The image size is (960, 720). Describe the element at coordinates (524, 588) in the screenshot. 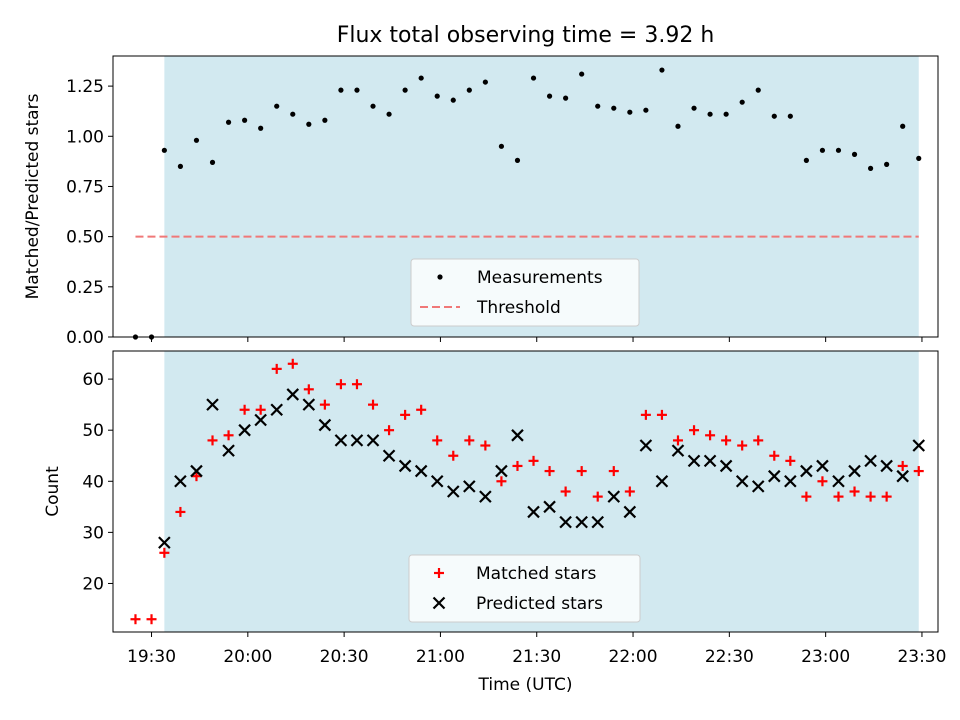

I see `bottom-legend: Matched stars Predicted stars` at that location.